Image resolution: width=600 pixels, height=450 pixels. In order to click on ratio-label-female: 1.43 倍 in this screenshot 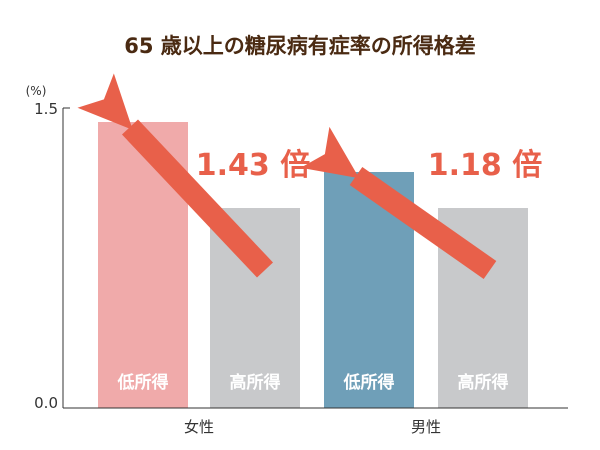, I will do `click(253, 165)`.